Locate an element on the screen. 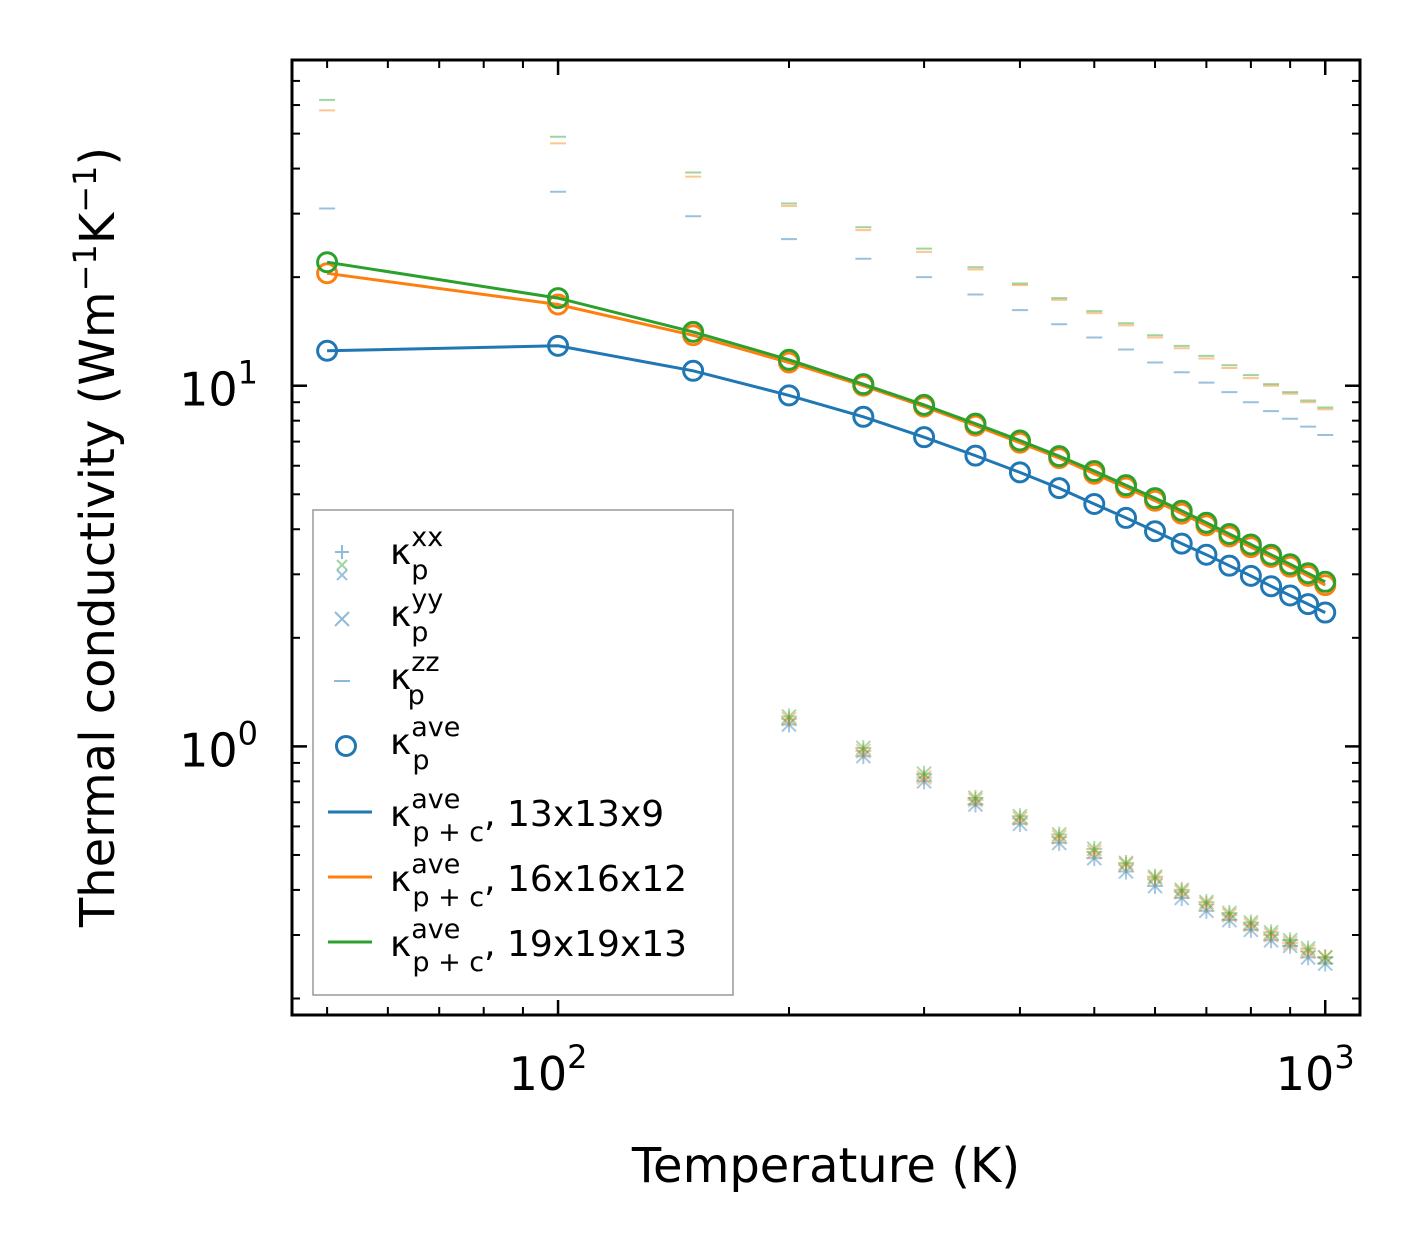  legend-label-sup: zz is located at coordinates (425, 662).